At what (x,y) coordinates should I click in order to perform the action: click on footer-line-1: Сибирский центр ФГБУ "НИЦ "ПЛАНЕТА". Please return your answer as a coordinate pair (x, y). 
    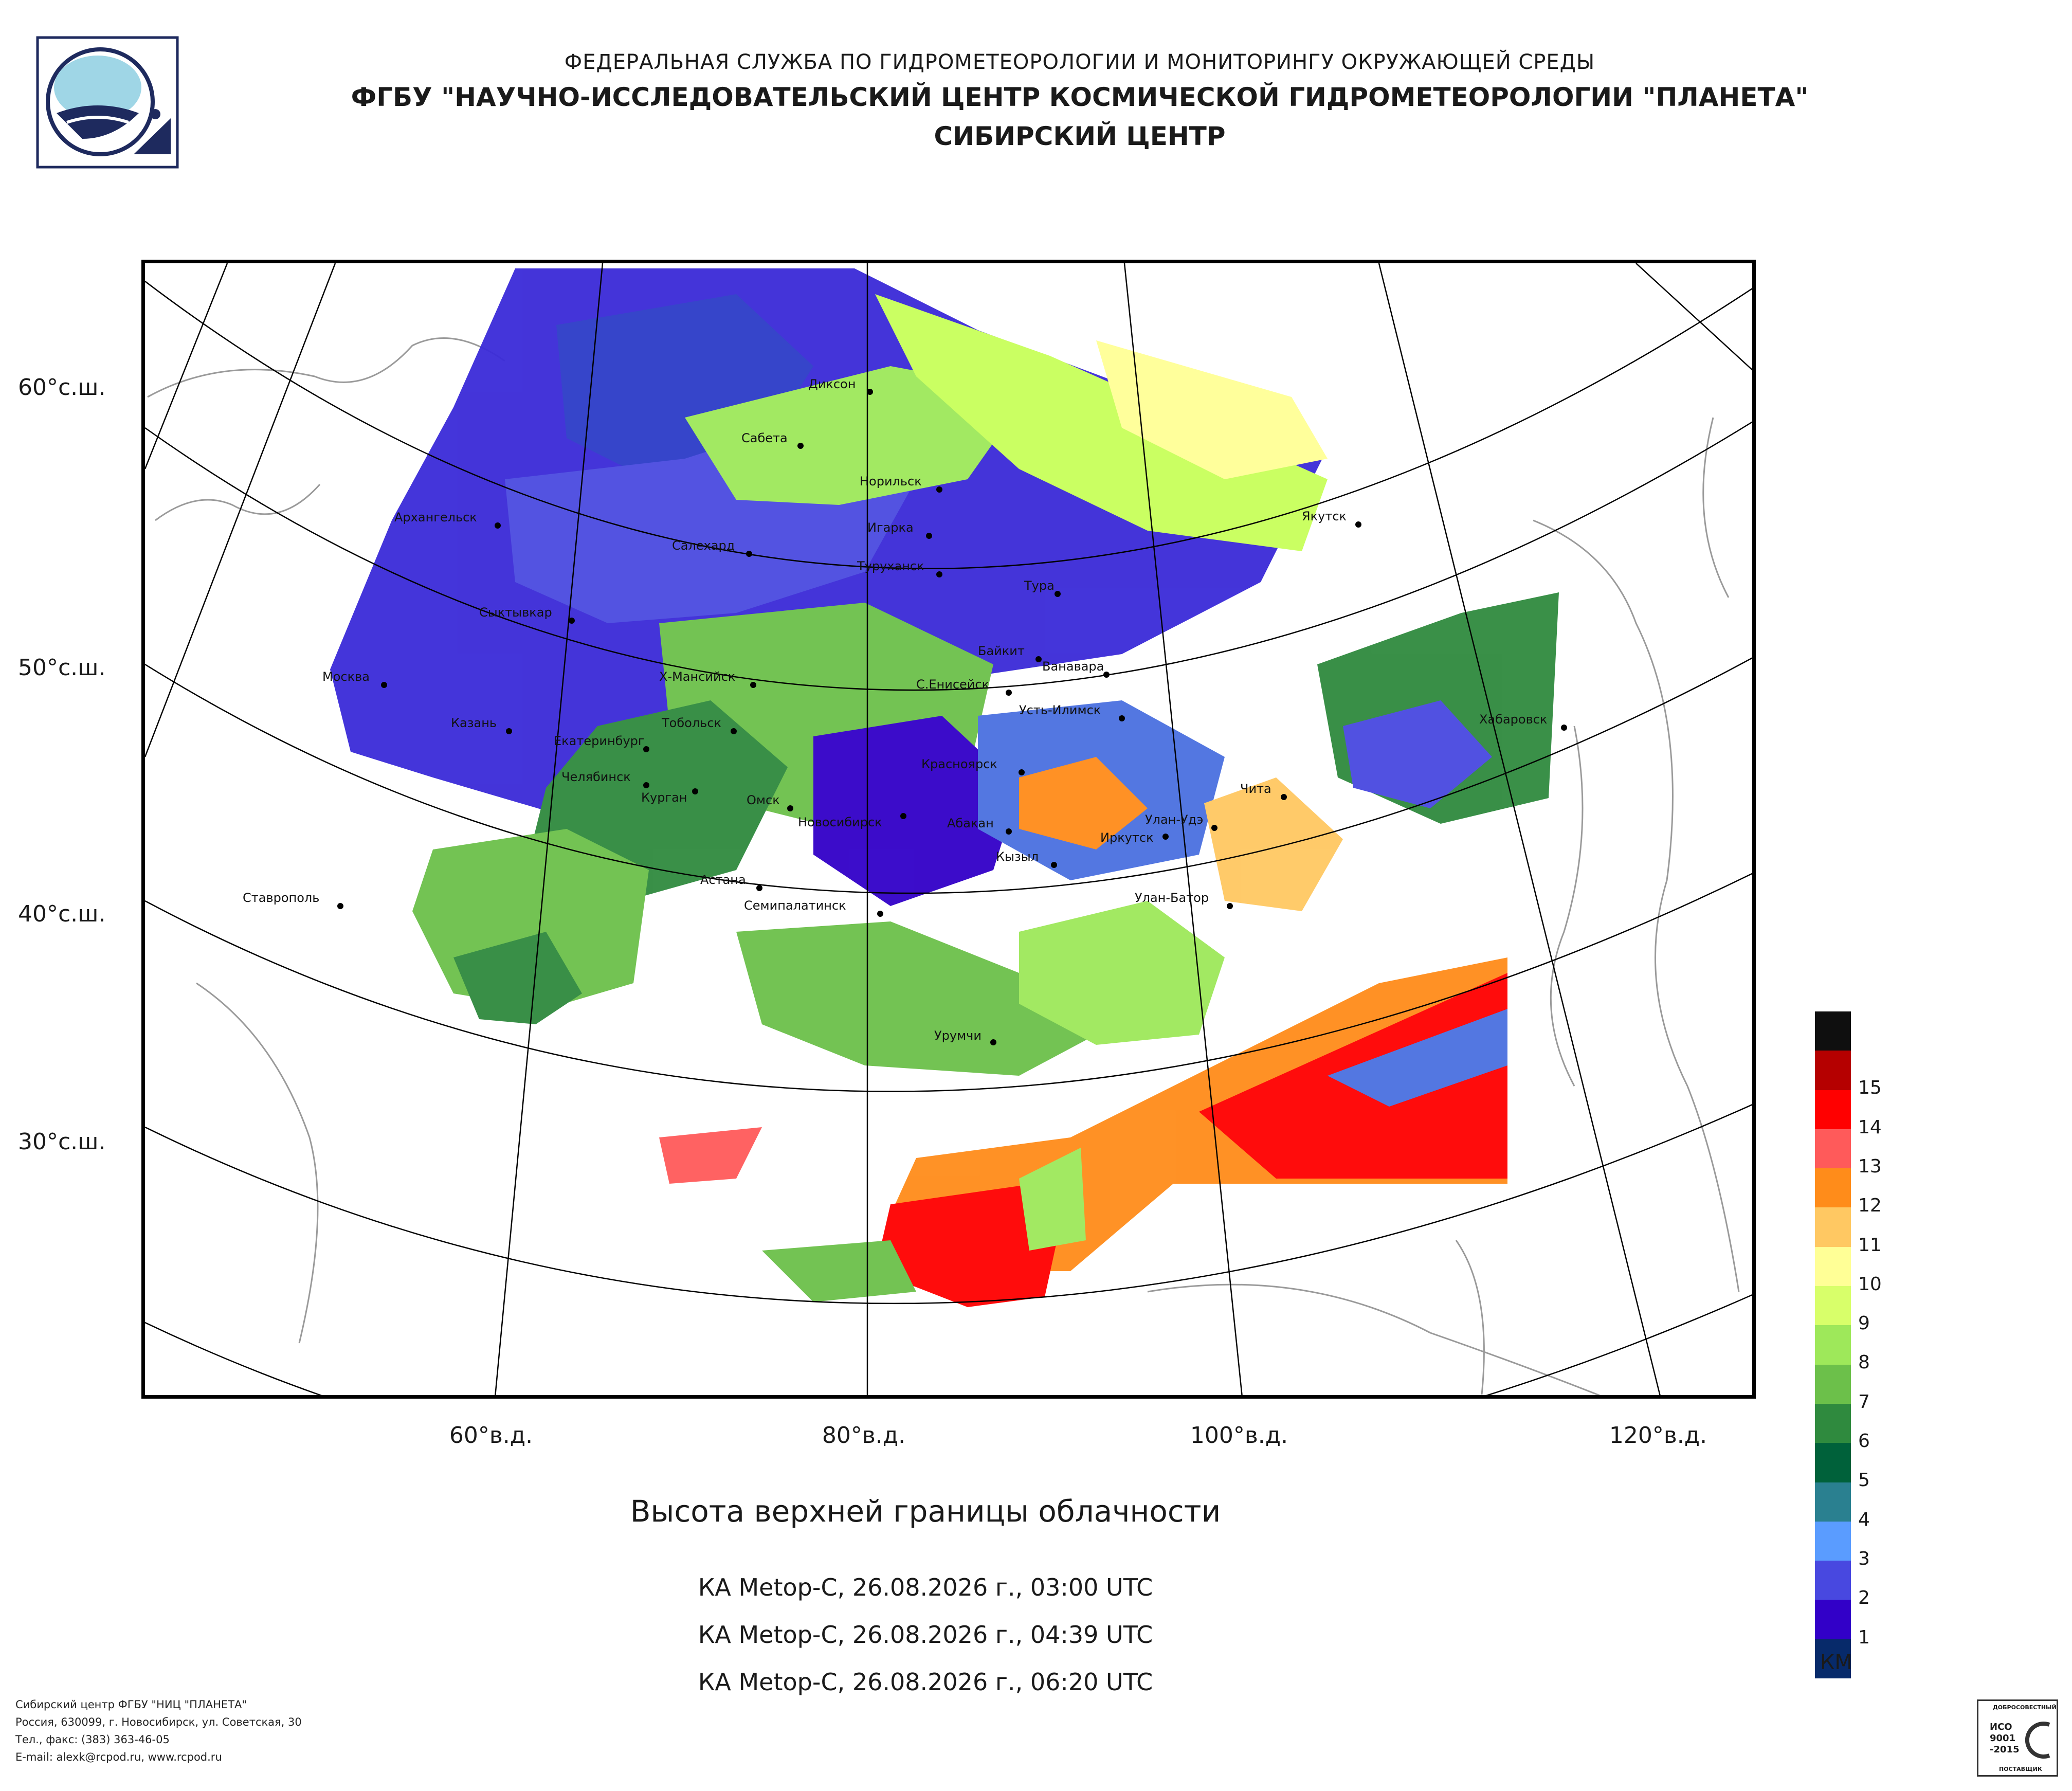
    Looking at the image, I should click on (131, 1704).